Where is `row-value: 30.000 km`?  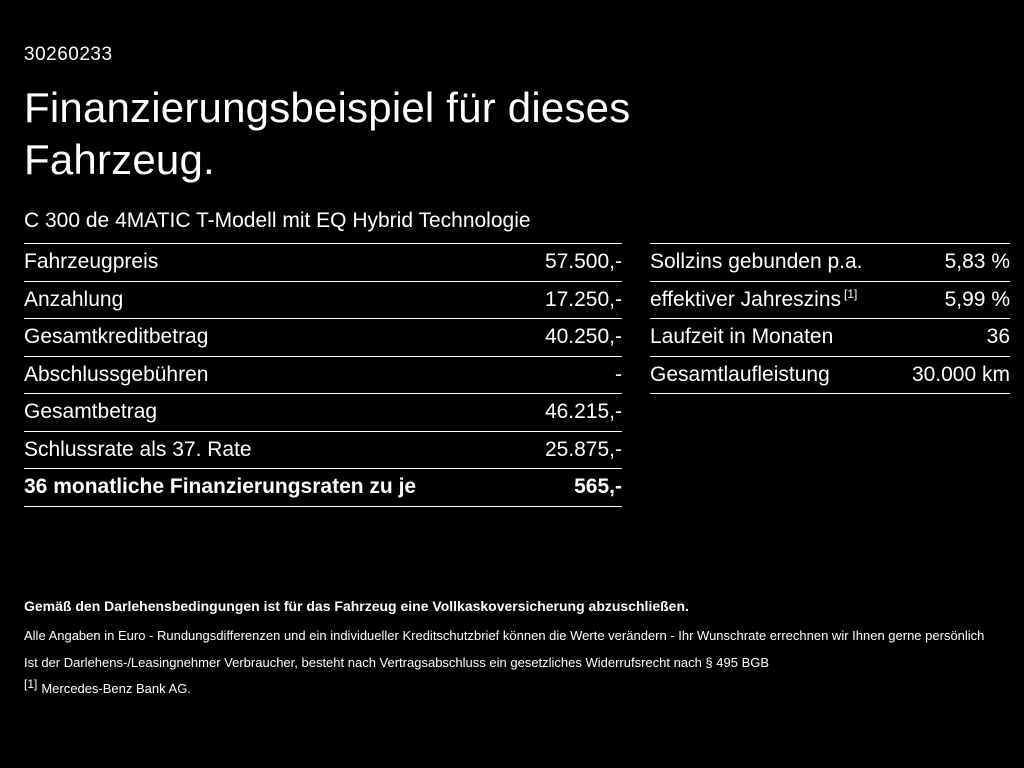
row-value: 30.000 km is located at coordinates (960, 374).